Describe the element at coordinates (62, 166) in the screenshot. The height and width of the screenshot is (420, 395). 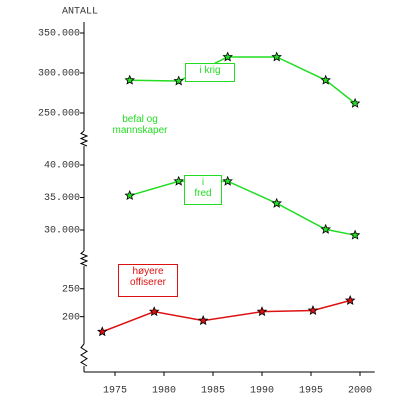
I see `y-tick-label: 40.000` at that location.